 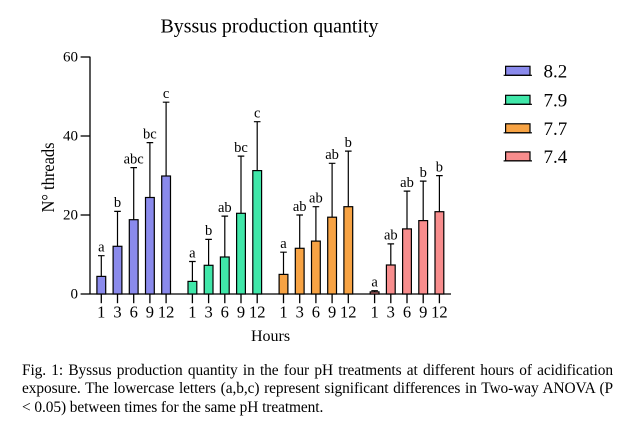 What do you see at coordinates (75, 295) in the screenshot?
I see `svg-text: 0` at bounding box center [75, 295].